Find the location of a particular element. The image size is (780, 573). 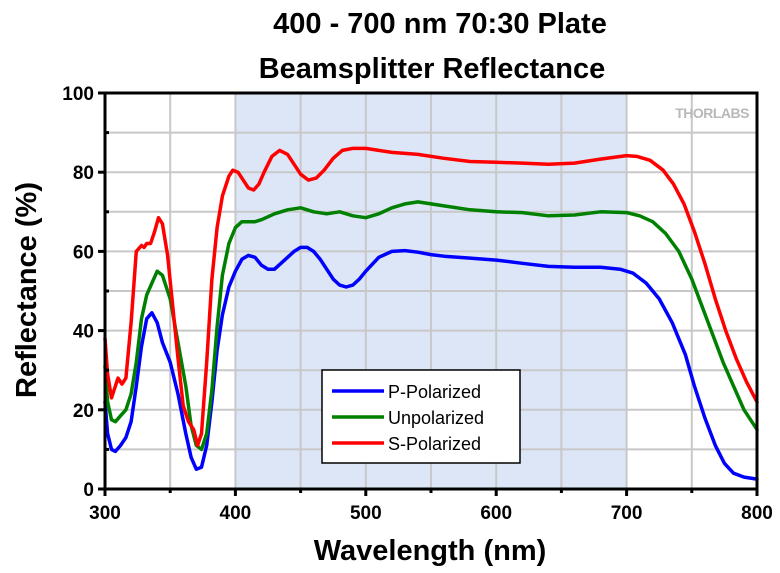

legend: P-Polarized Unpolarized S-Polarized is located at coordinates (421, 416).